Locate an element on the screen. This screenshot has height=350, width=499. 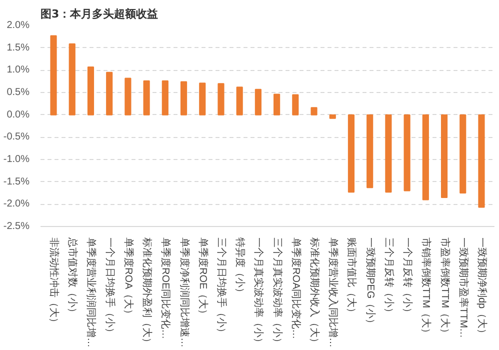
x-tick-label: 市盈率倒数TTM（大） is located at coordinates (444, 288).